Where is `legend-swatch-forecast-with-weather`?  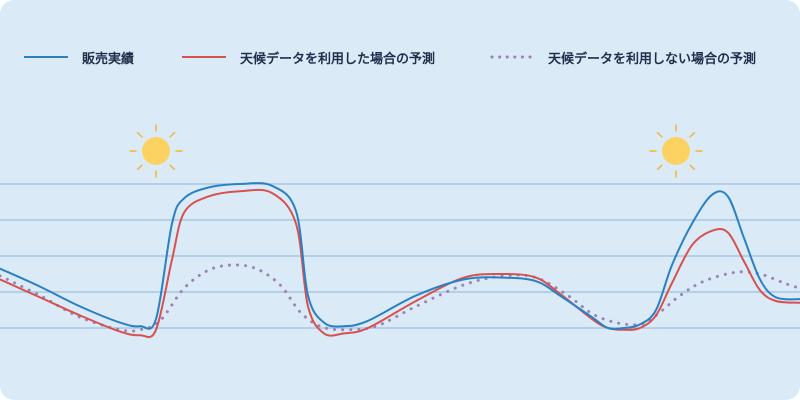 legend-swatch-forecast-with-weather is located at coordinates (204, 57).